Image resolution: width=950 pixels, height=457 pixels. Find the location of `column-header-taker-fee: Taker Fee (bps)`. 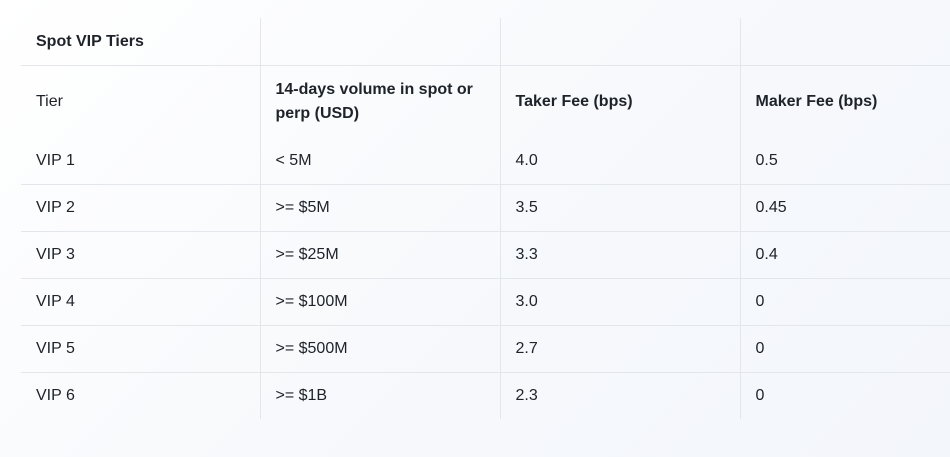

column-header-taker-fee: Taker Fee (bps) is located at coordinates (619, 101).